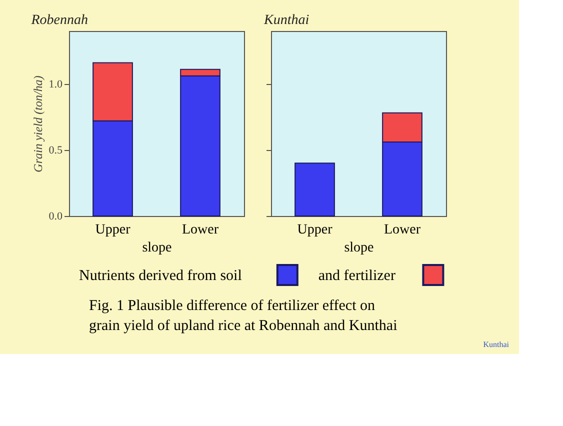  What do you see at coordinates (55, 216) in the screenshot?
I see `y-tick-label: 0.0` at bounding box center [55, 216].